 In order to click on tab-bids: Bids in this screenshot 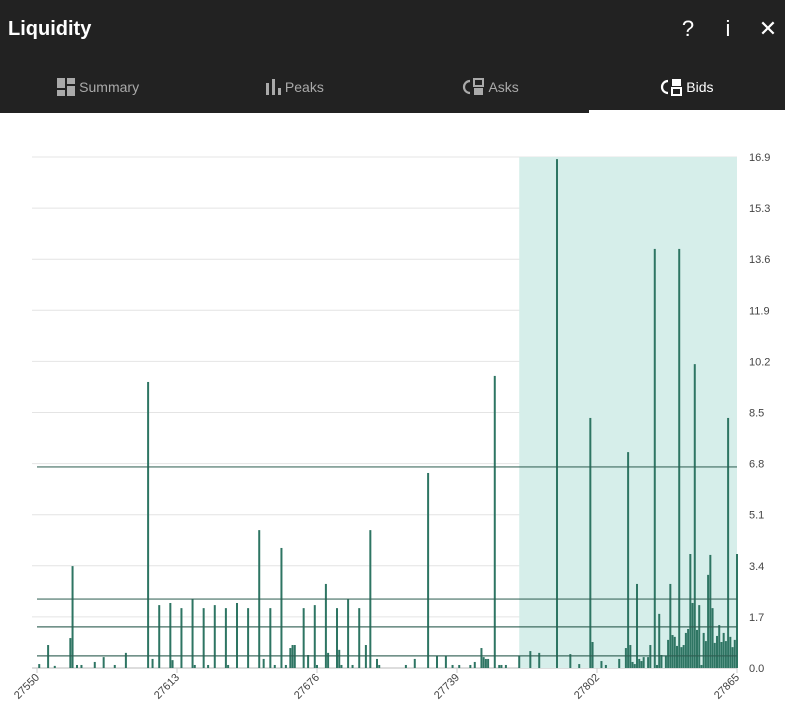, I will do `click(686, 86)`.